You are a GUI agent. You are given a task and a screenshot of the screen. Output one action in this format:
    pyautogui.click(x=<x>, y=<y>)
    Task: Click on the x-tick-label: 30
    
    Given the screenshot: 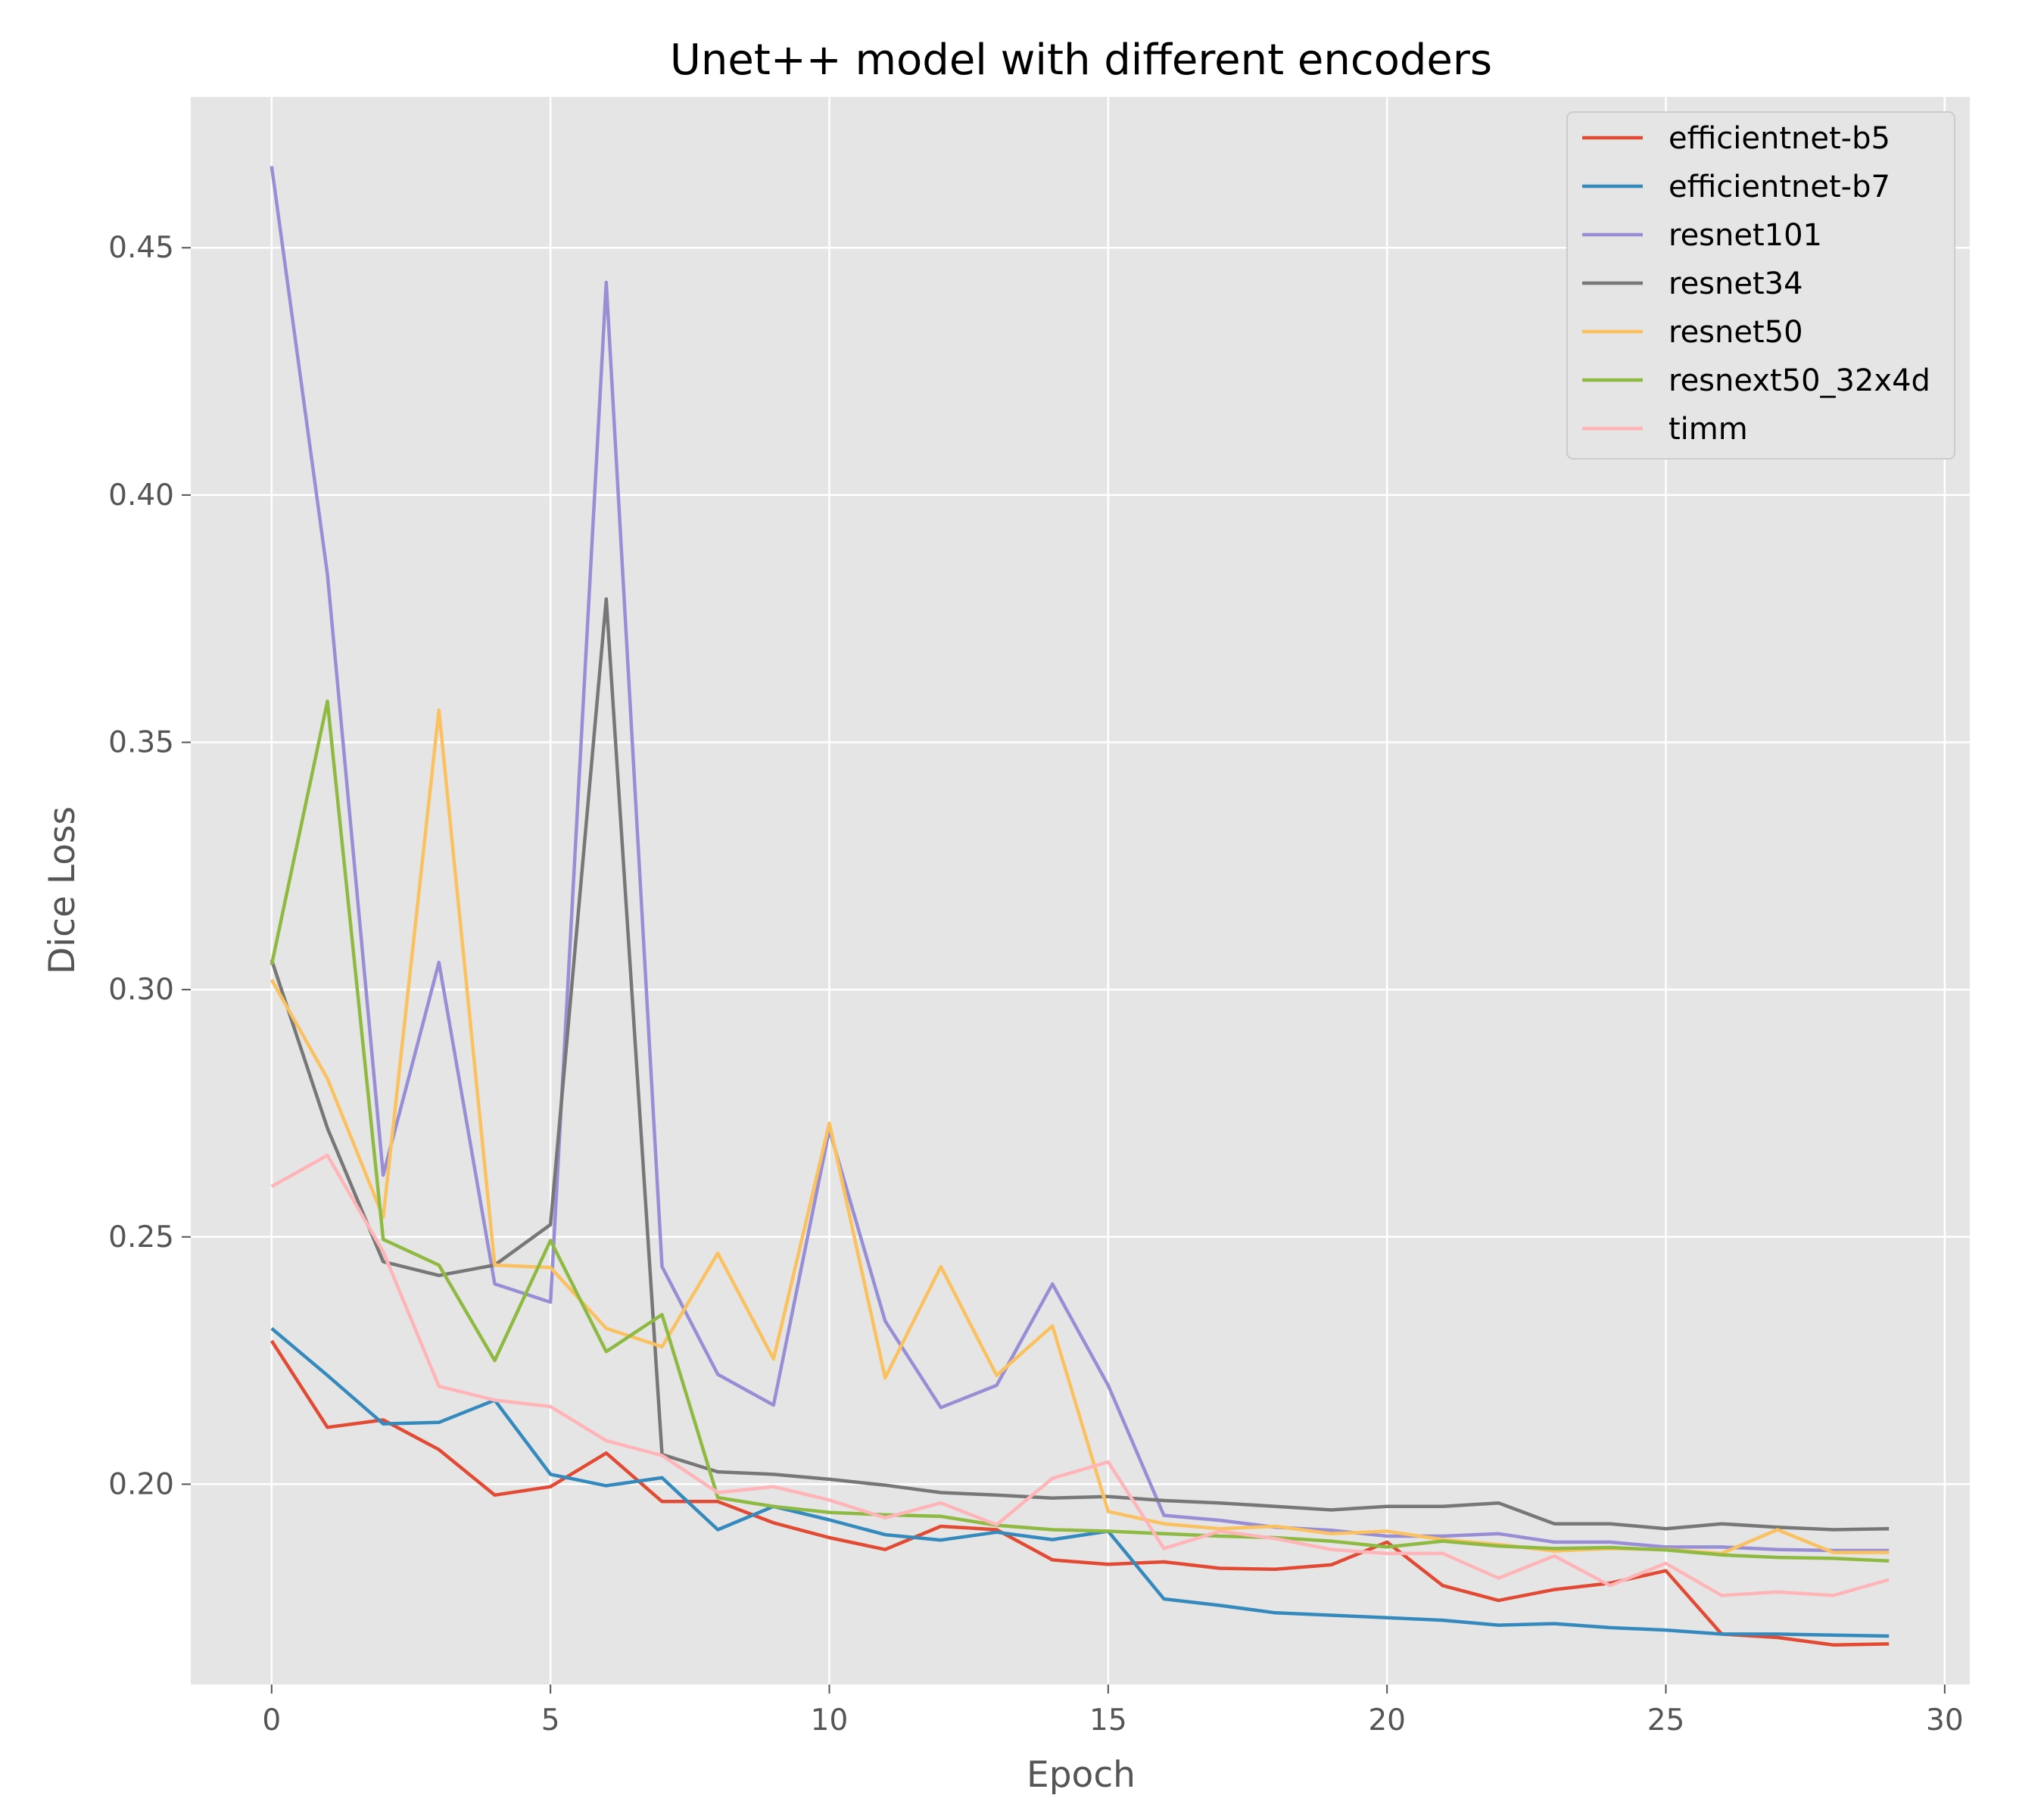 What is the action you would take?
    pyautogui.click(x=1945, y=1720)
    